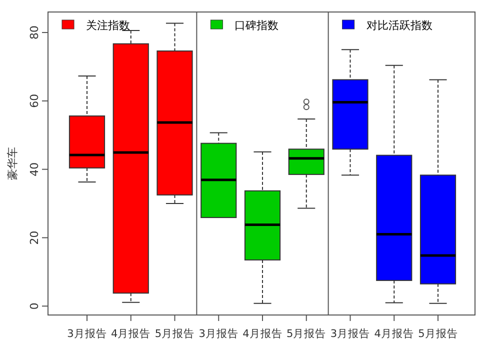  What do you see at coordinates (34, 237) in the screenshot?
I see `y-tick-label: 20` at bounding box center [34, 237].